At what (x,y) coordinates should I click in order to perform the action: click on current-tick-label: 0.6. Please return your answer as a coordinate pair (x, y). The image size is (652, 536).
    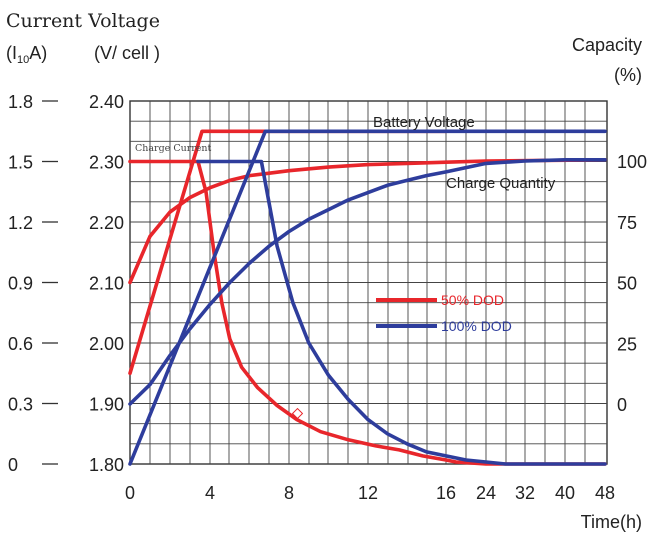
    Looking at the image, I should click on (20, 344).